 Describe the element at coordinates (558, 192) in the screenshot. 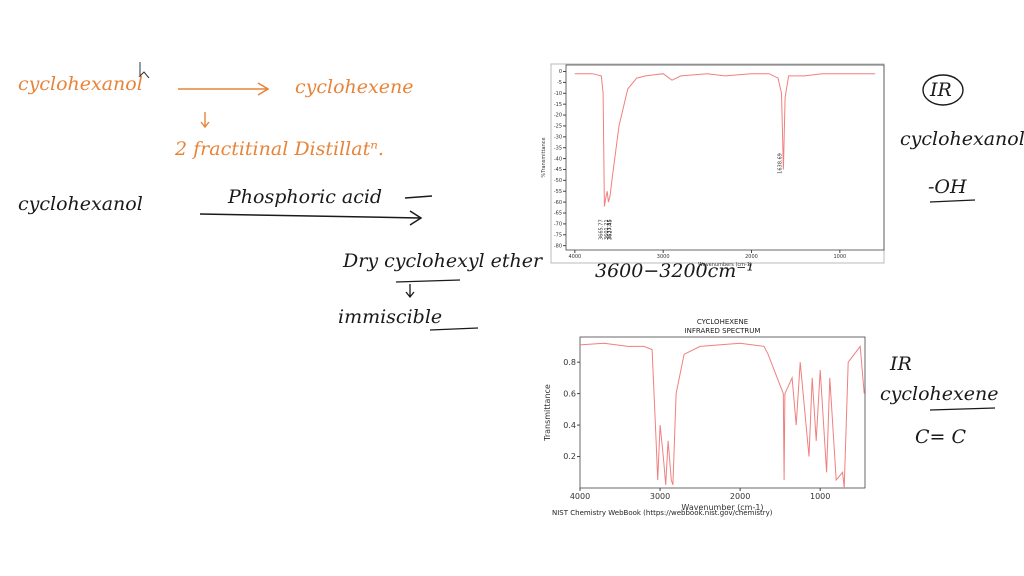

I see `y-tick-label: -55` at that location.